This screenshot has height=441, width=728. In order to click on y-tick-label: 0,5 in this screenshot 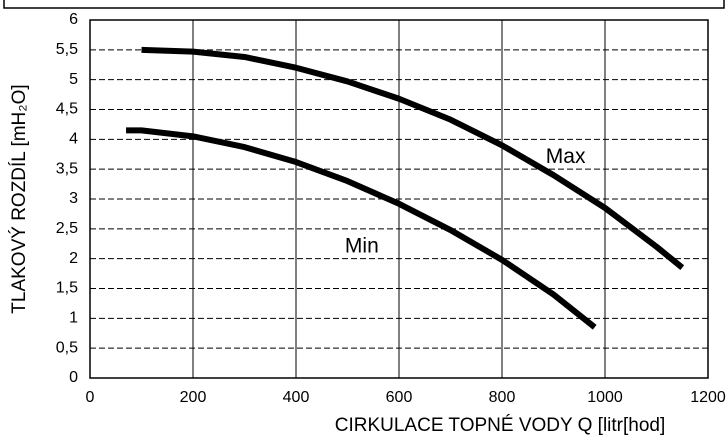, I will do `click(67, 347)`.